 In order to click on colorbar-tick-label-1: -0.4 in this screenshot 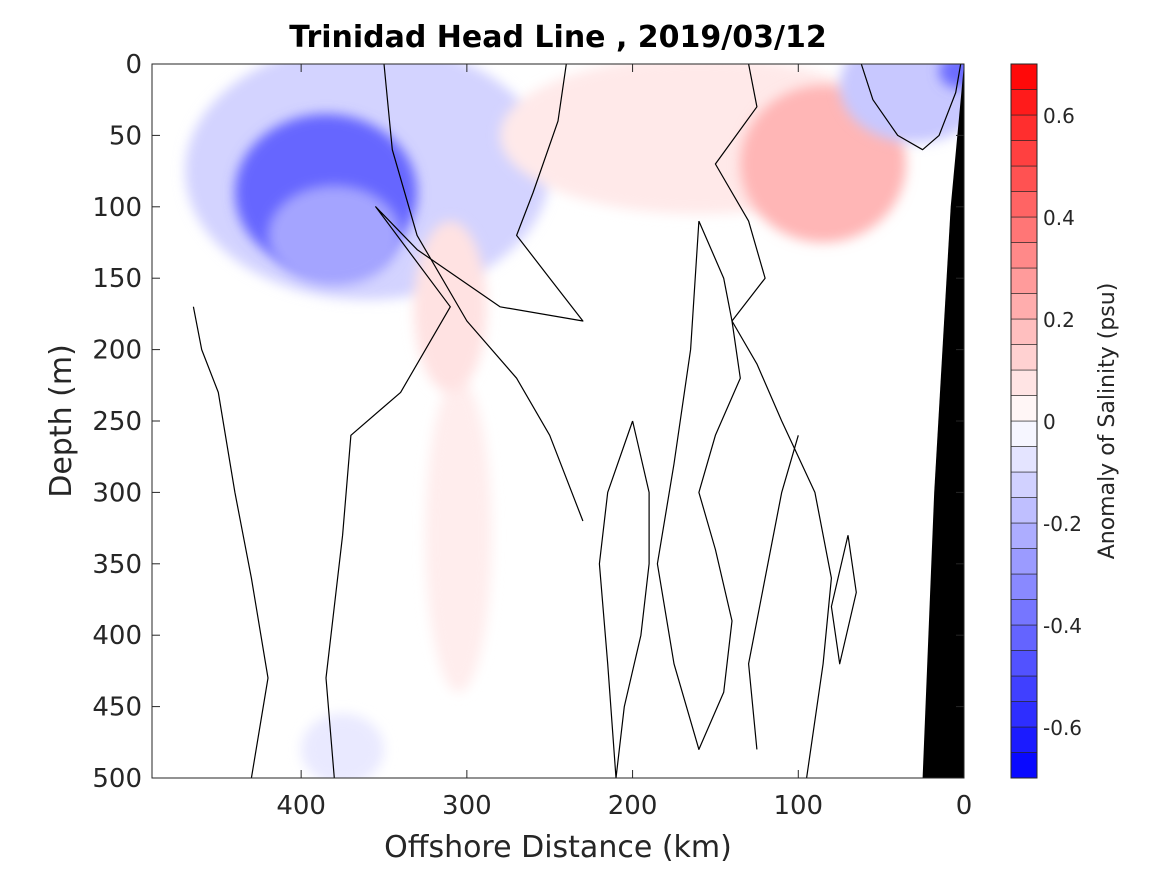, I will do `click(1062, 626)`.